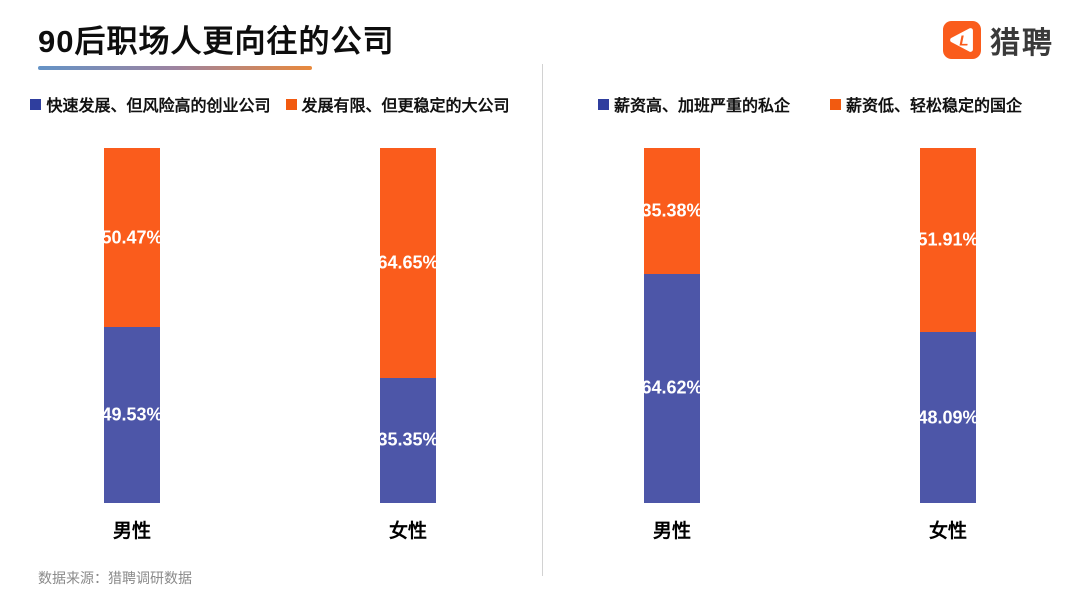 Image resolution: width=1080 pixels, height=608 pixels. I want to click on value-label: 49.53%, so click(132, 414).